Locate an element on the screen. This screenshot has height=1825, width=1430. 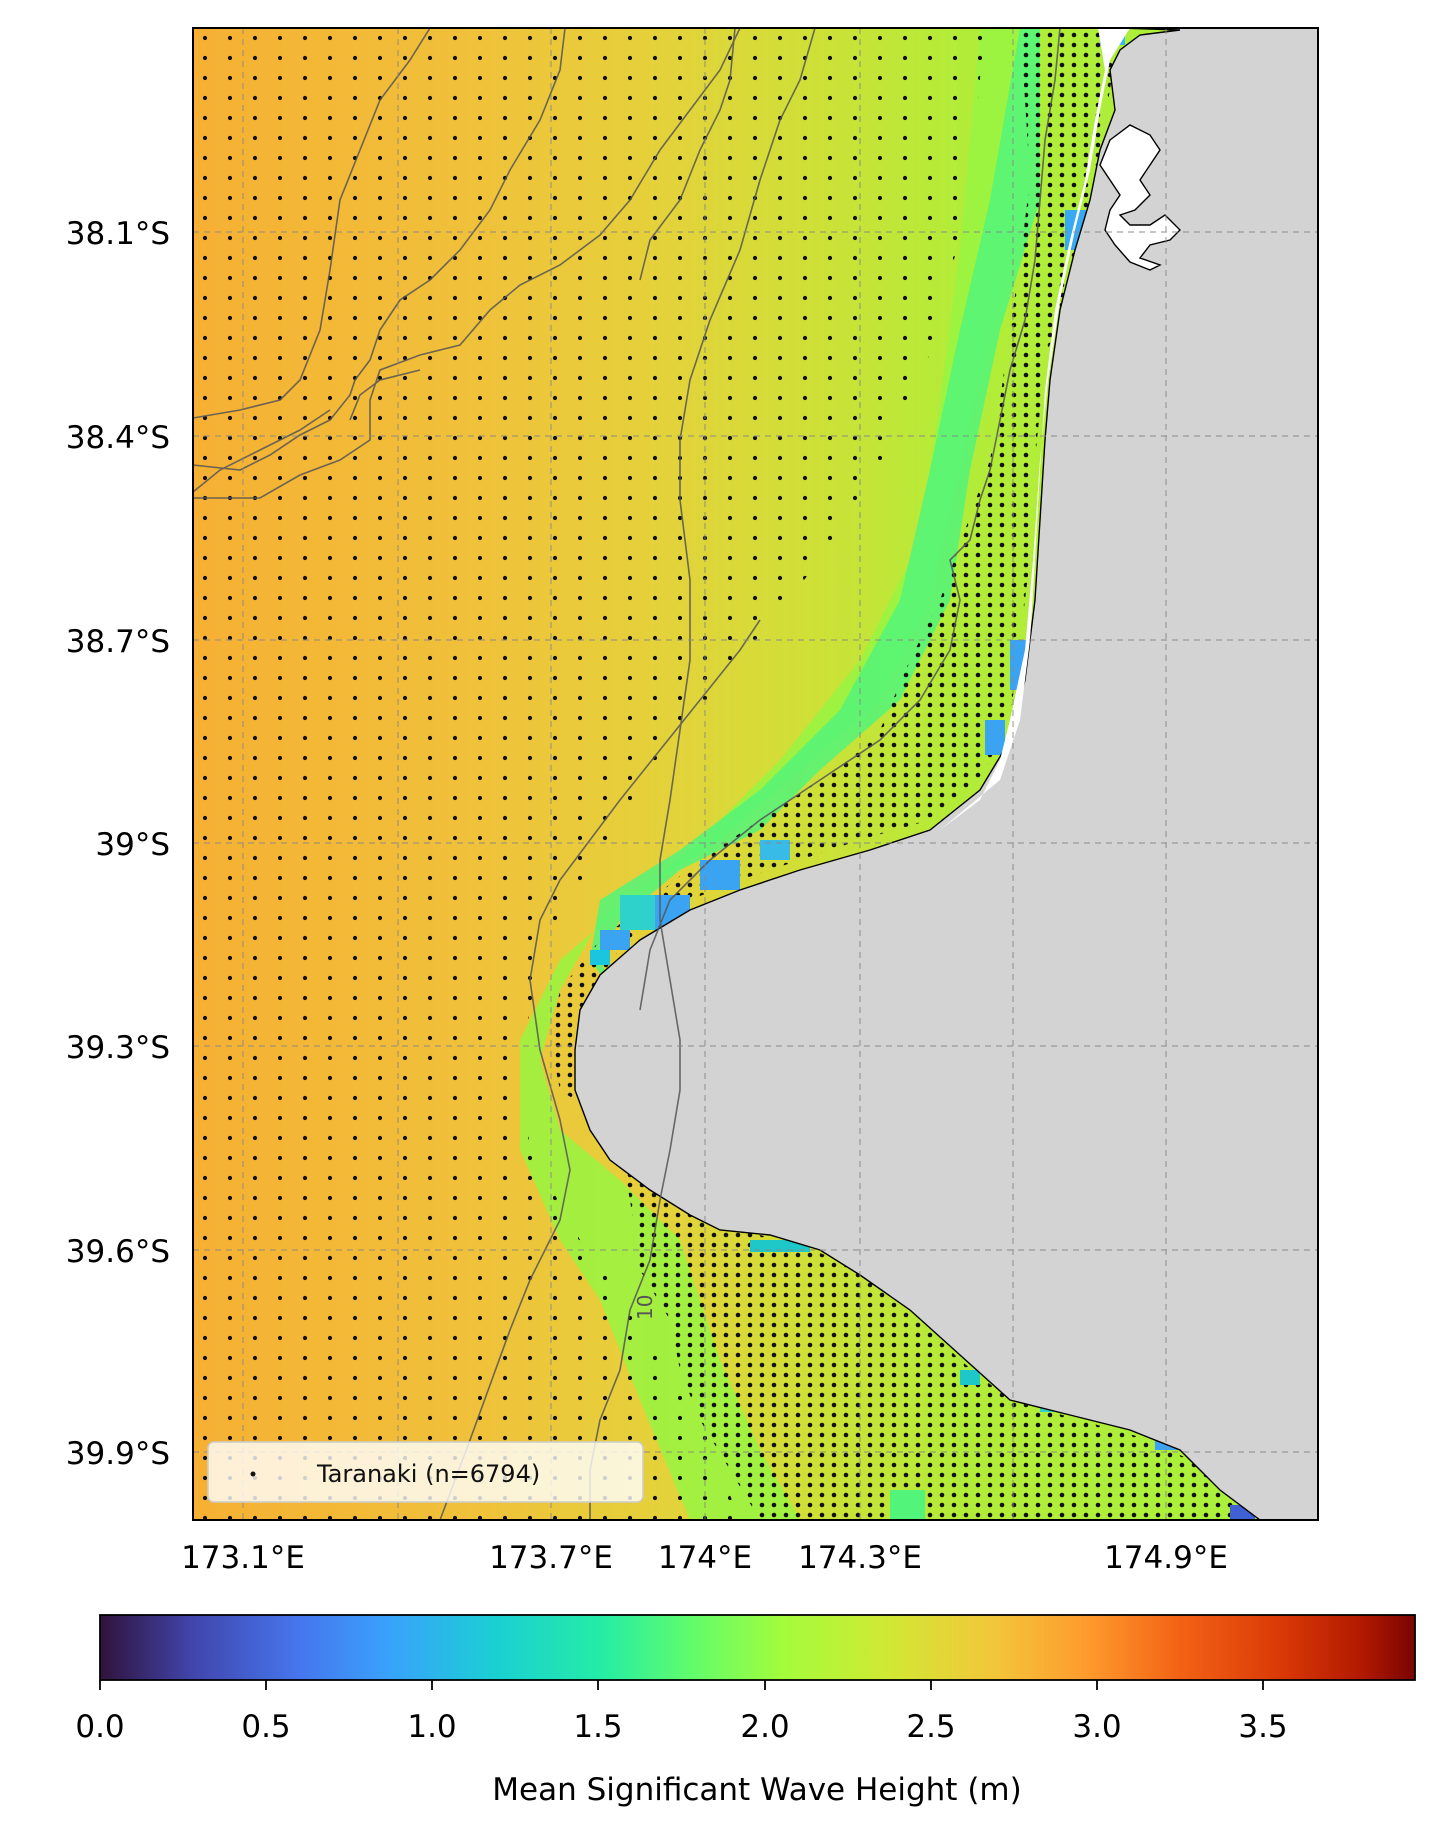
lat-tick-label: 38.4°S is located at coordinates (118, 438).